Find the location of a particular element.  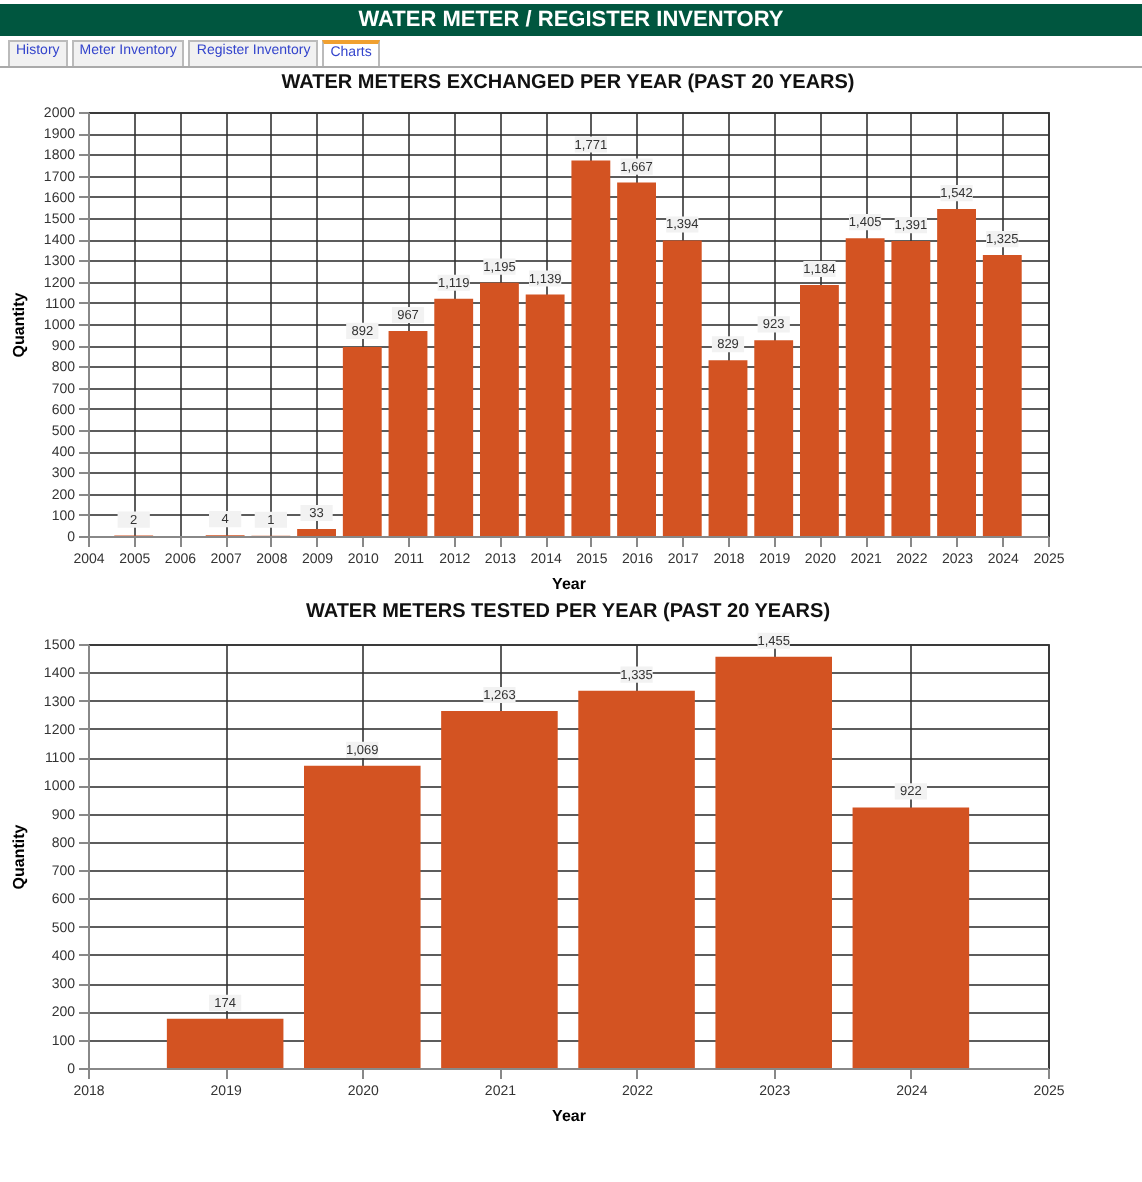

text: WATER METER / REGISTER INVENTORY is located at coordinates (571, 20).